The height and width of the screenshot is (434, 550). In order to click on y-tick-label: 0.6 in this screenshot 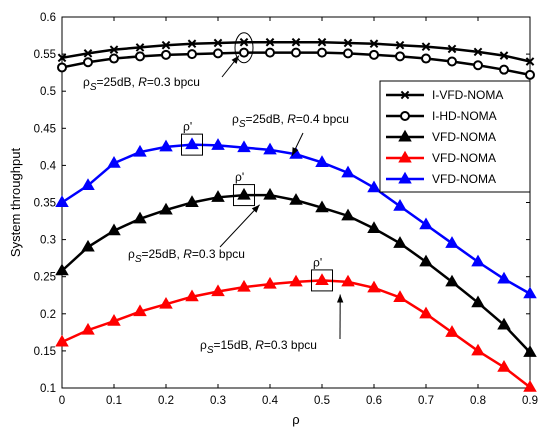, I will do `click(48, 18)`.